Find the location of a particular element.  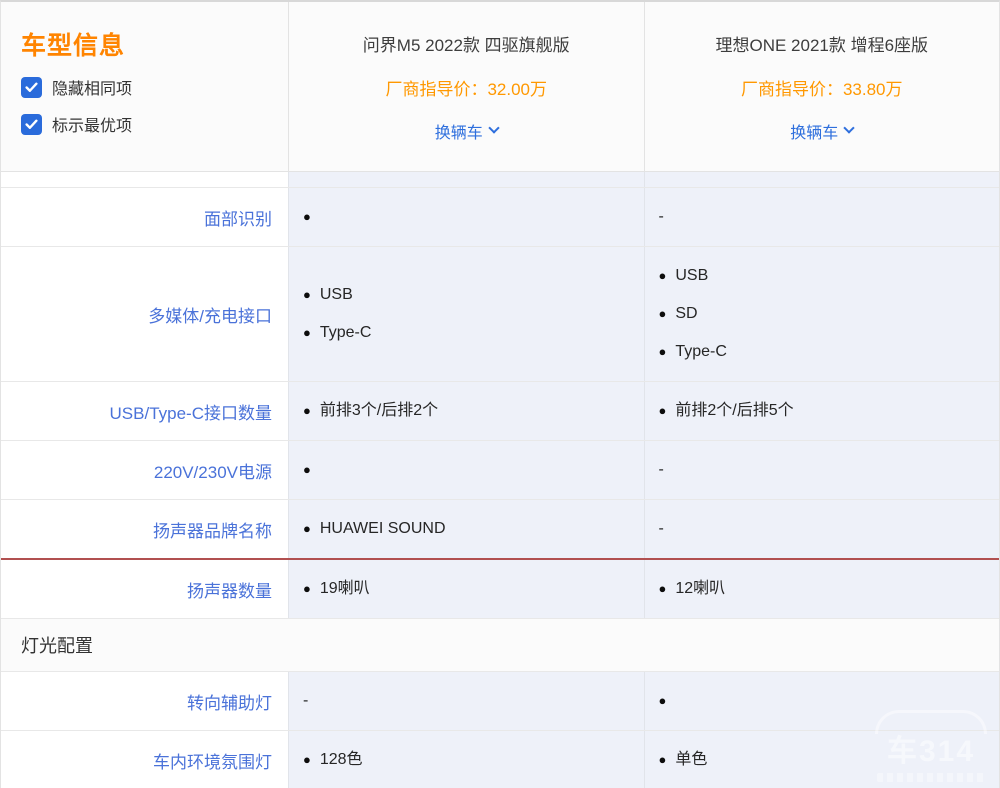

value-cell: ● USB ● Type-C is located at coordinates (466, 314).